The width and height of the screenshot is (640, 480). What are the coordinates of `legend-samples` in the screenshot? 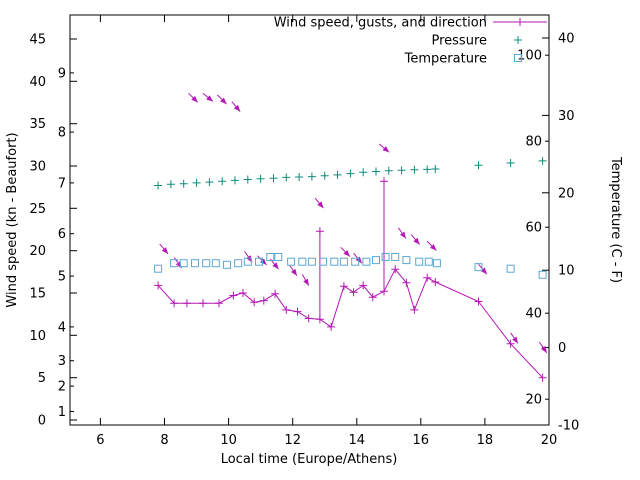 It's located at (520, 40).